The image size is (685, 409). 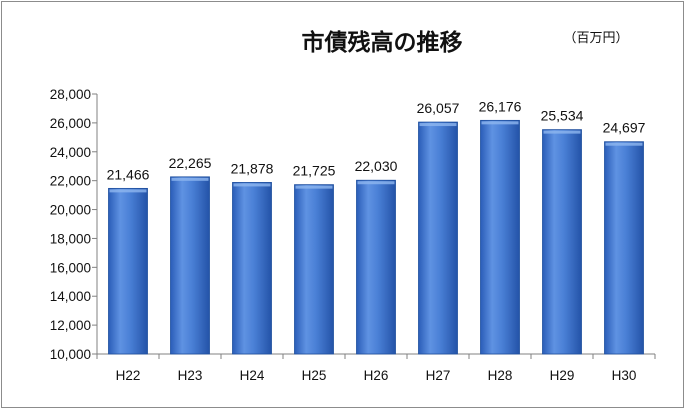 I want to click on y-tick-label: 24,000, so click(x=70, y=152).